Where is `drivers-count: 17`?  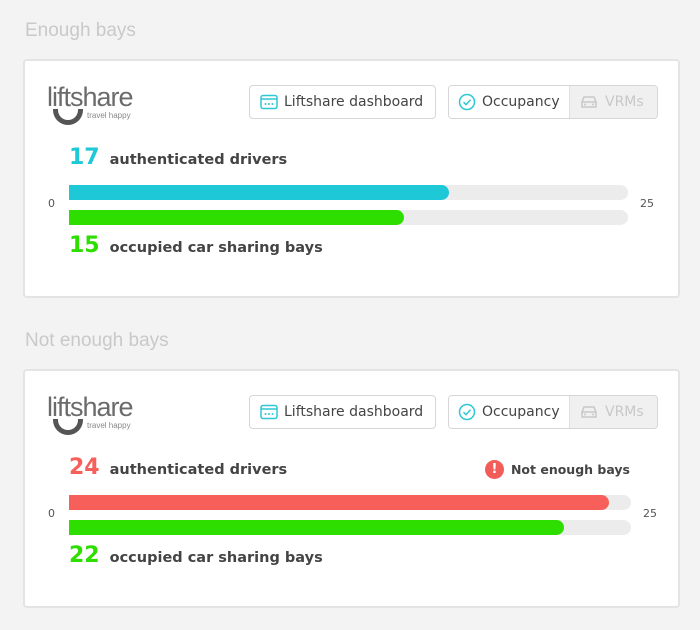 drivers-count: 17 is located at coordinates (84, 157).